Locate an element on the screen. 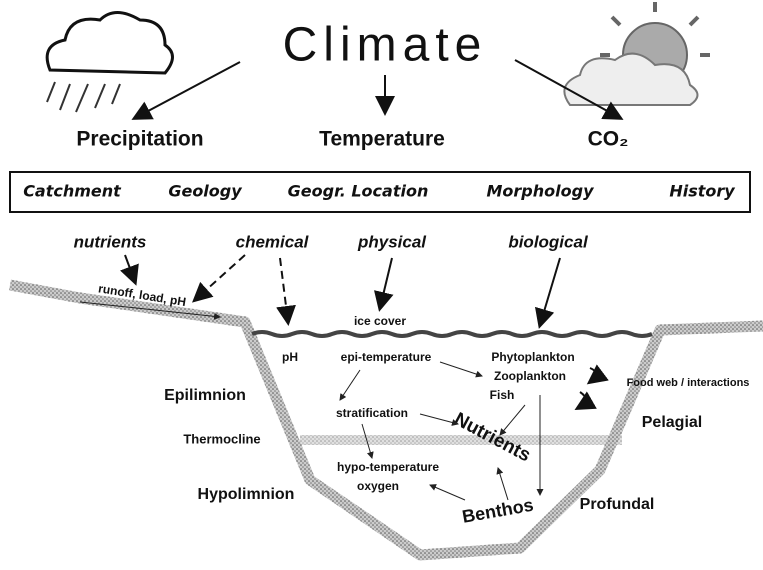 This screenshot has width=763, height=570. factor: Temperature is located at coordinates (382, 139).